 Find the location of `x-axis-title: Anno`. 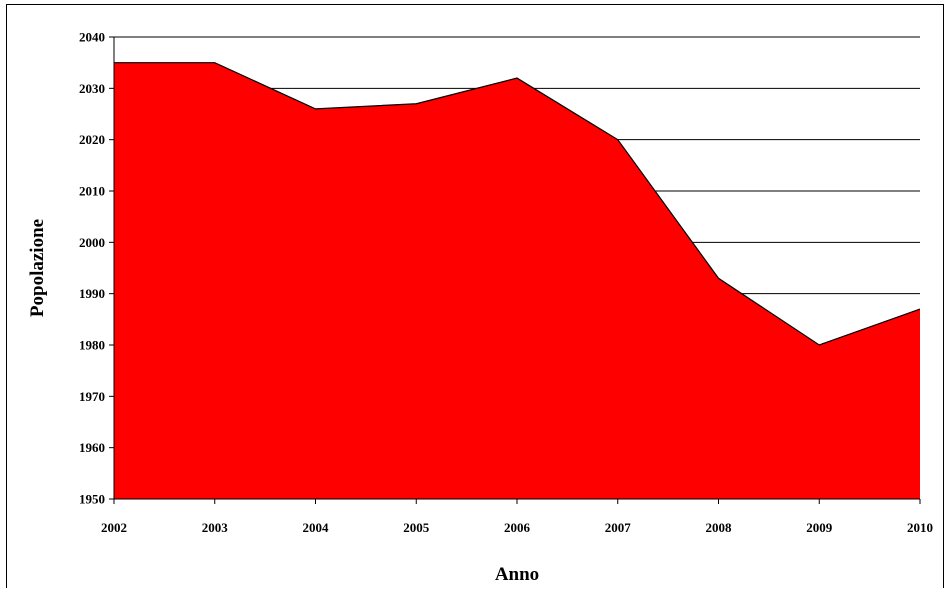

x-axis-title: Anno is located at coordinates (517, 574).